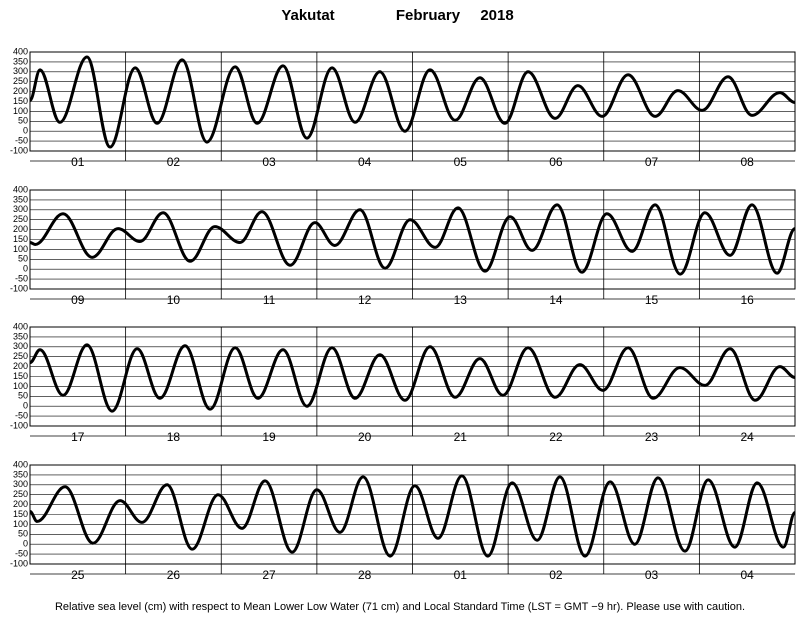  What do you see at coordinates (461, 300) in the screenshot?
I see `day-label: 13` at bounding box center [461, 300].